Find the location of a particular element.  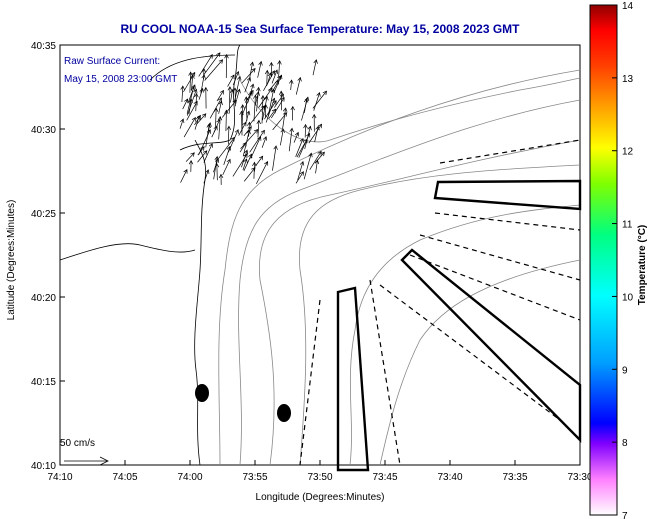

colorbar-tick-label: 7 is located at coordinates (625, 515).